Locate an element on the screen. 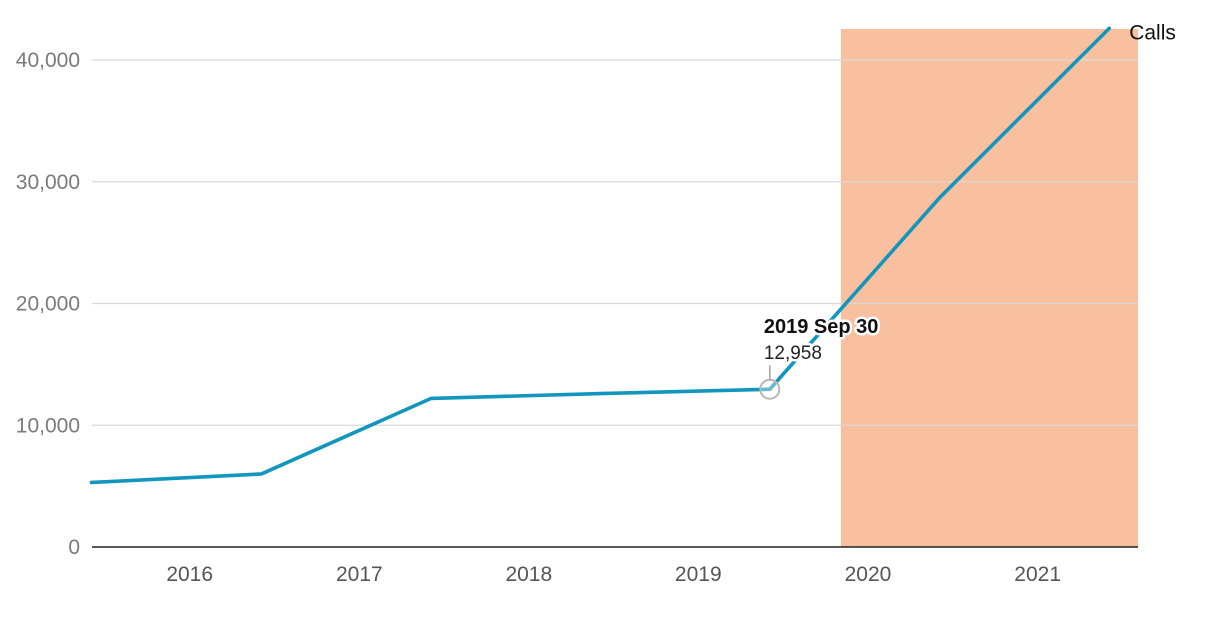 The height and width of the screenshot is (618, 1228). y-tick-label: 20,000 is located at coordinates (48, 304).